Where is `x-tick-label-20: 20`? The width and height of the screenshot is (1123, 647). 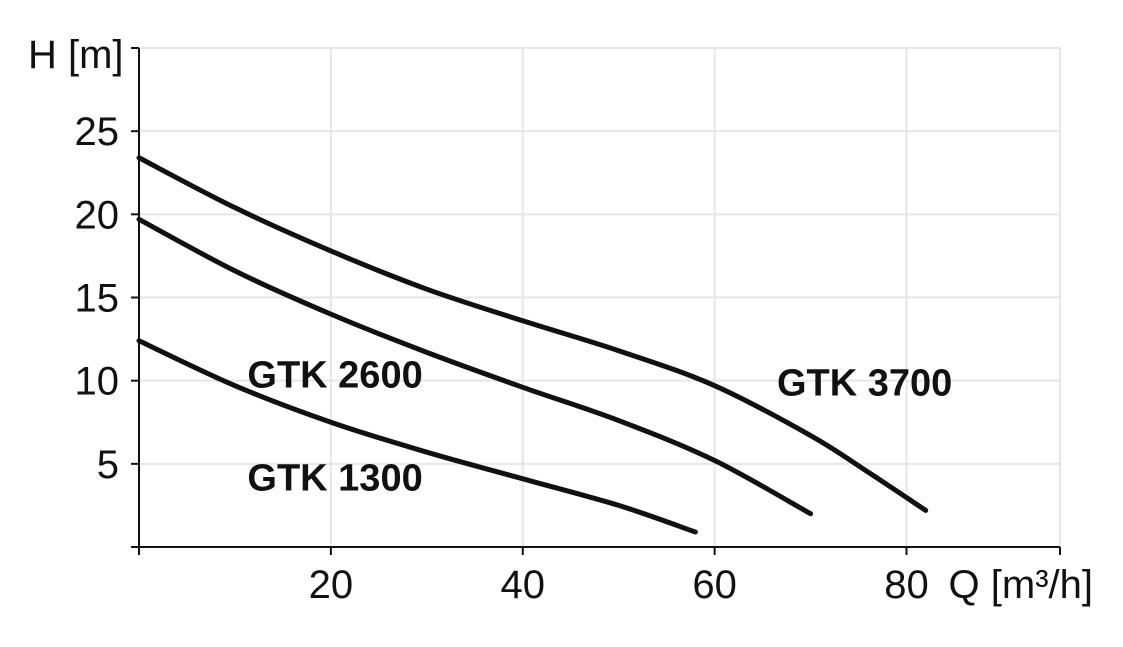 x-tick-label-20: 20 is located at coordinates (331, 585).